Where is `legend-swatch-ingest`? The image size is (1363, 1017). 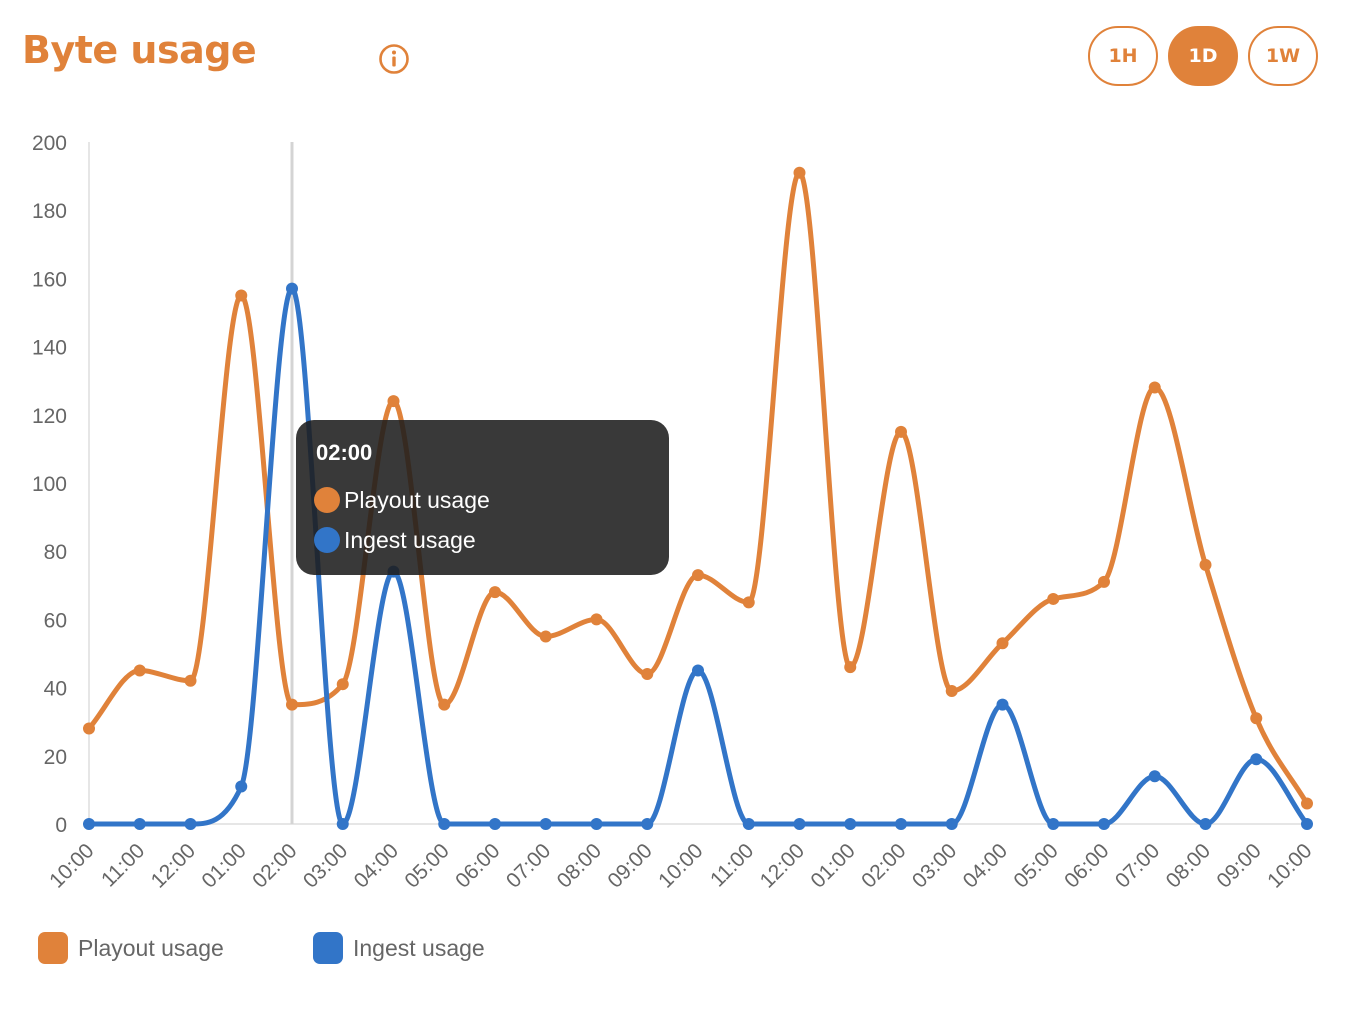
legend-swatch-ingest is located at coordinates (328, 948).